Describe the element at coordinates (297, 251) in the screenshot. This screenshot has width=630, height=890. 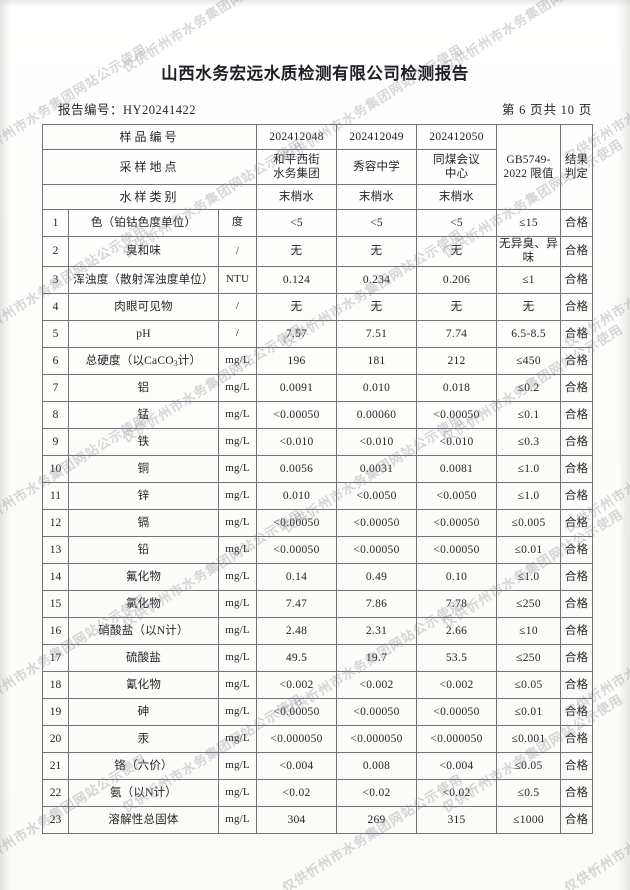
I see `row-value-sample-1: 无` at that location.